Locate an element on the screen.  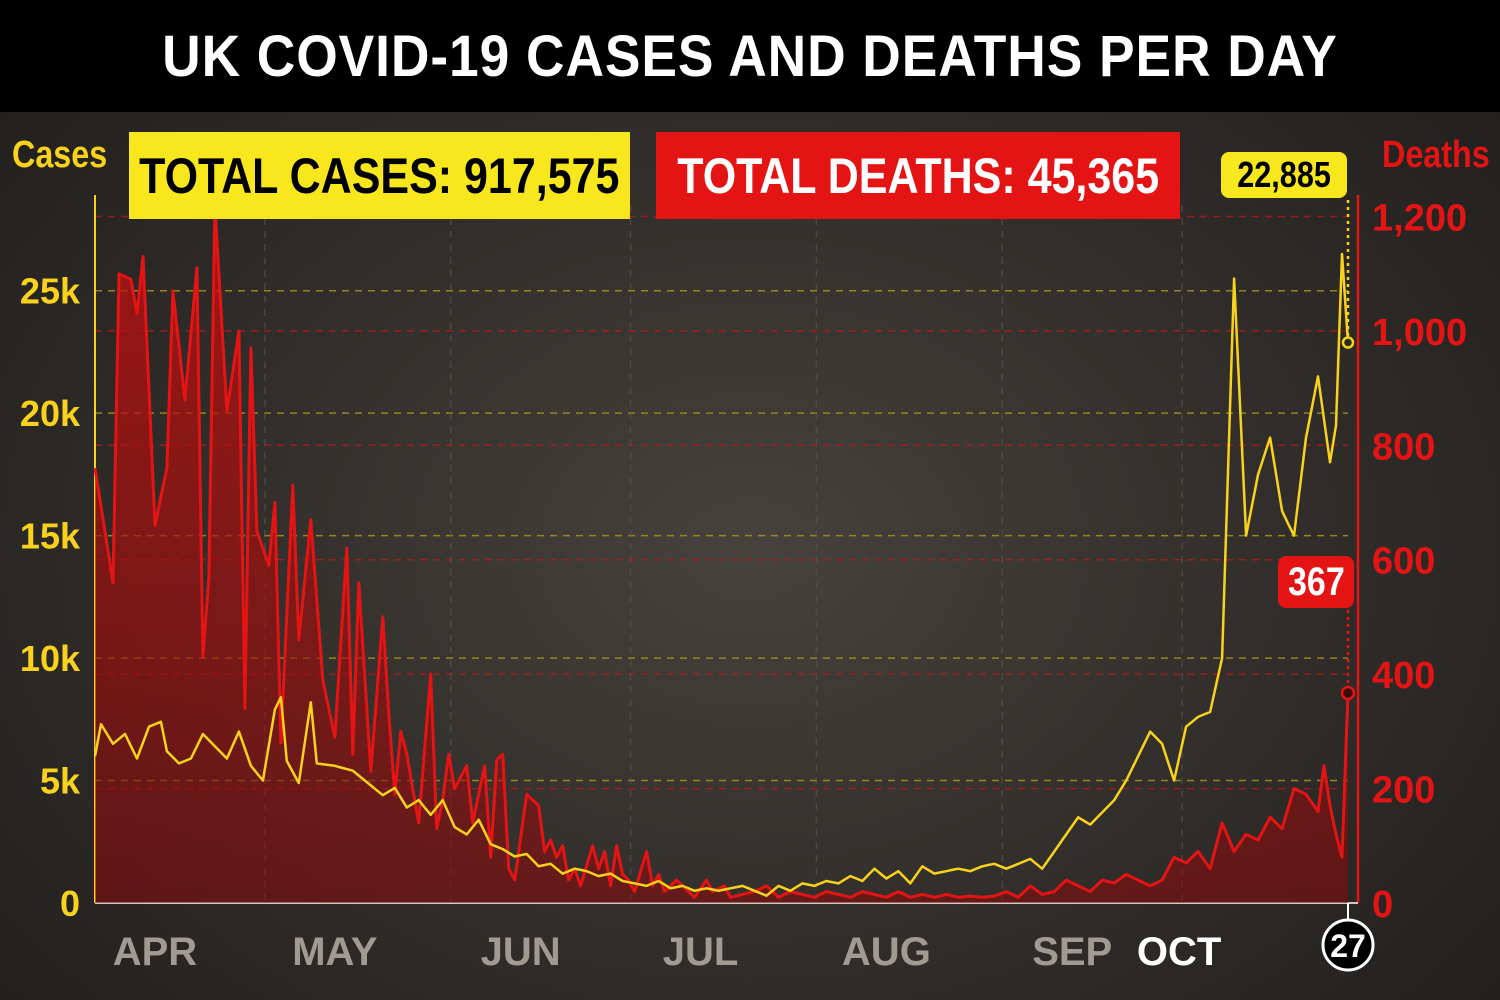
left-tick-label: 5k is located at coordinates (60, 781).